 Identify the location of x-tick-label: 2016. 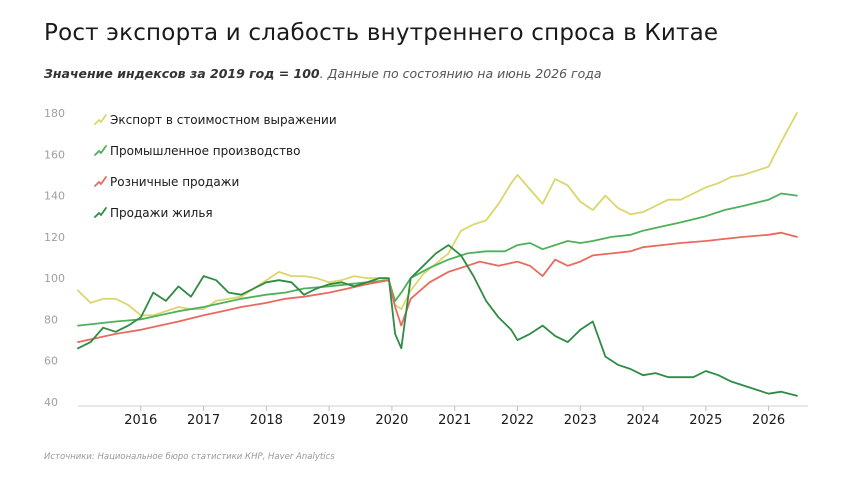
(140, 420).